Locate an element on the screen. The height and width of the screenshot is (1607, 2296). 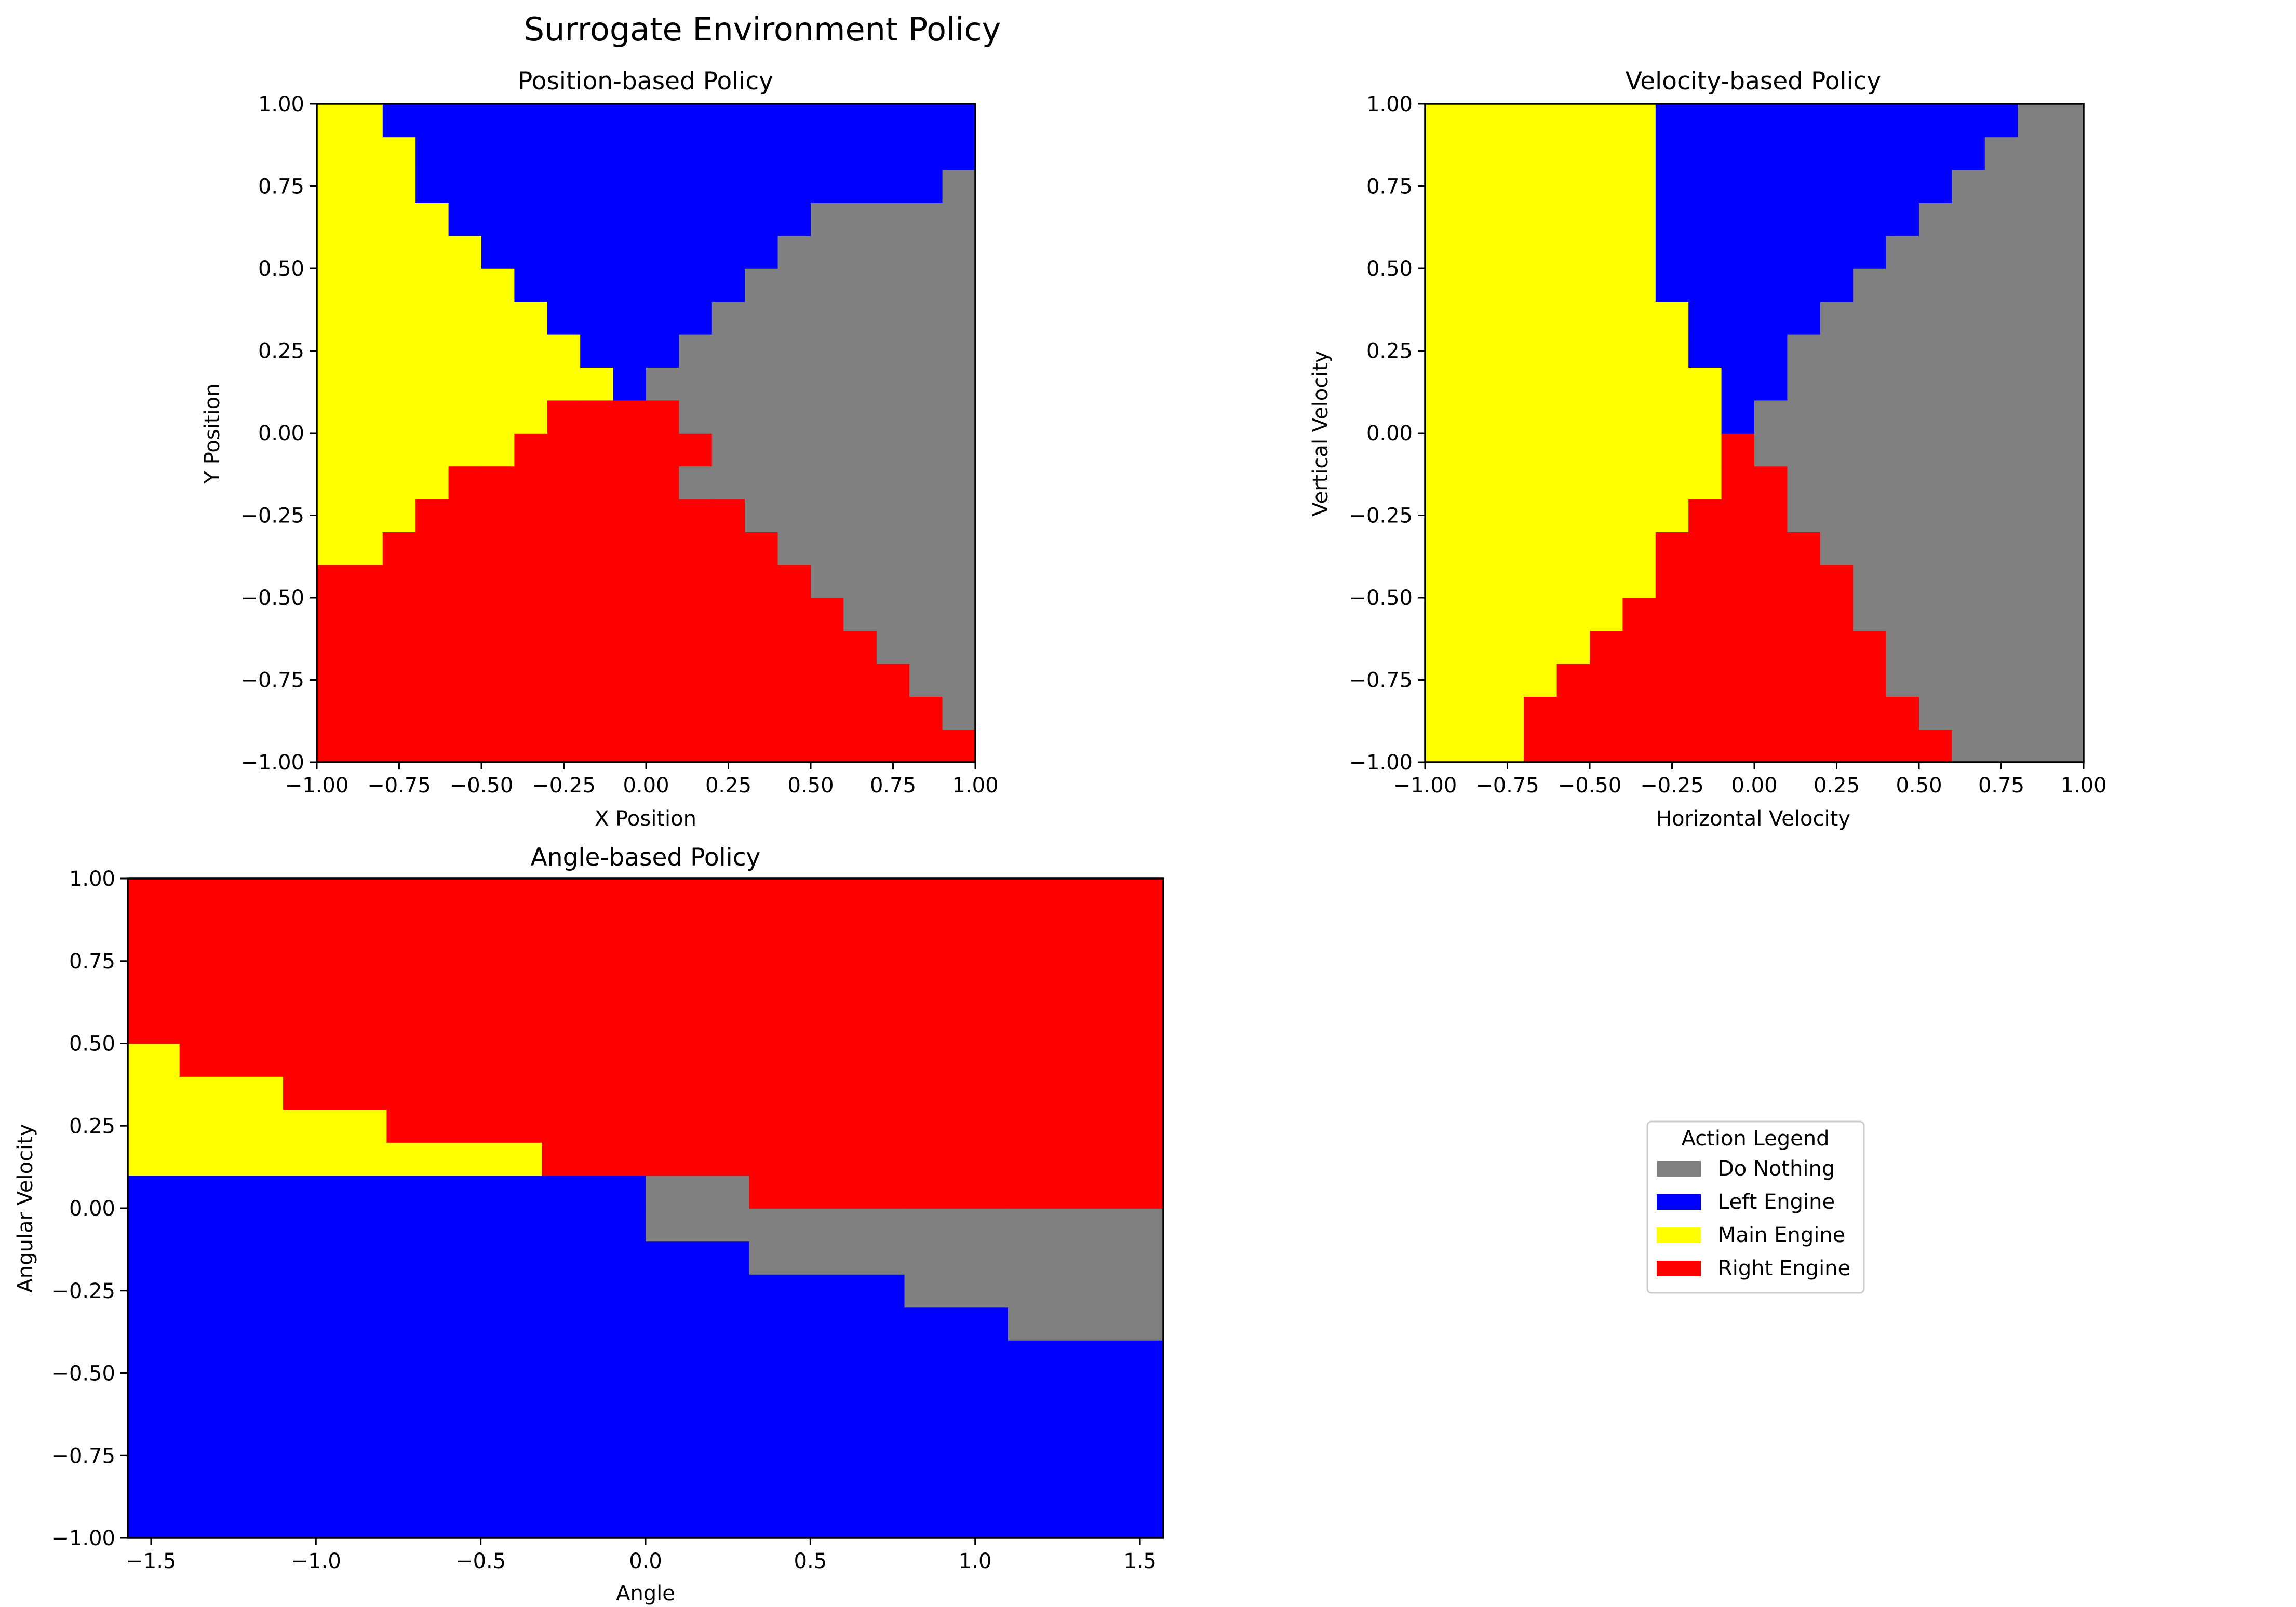
position-policy-y-ticks: −1.00 −0.75 −0.50 −0.25 0.00 0.25 0.50 0.75 1.00 is located at coordinates (278, 434).